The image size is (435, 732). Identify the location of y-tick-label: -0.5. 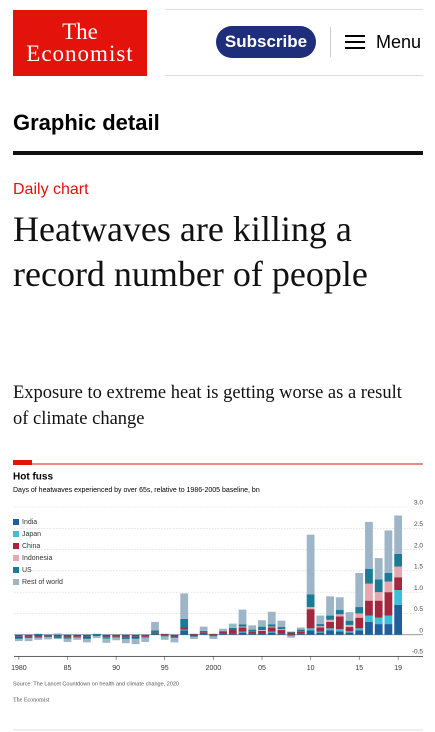
(418, 652).